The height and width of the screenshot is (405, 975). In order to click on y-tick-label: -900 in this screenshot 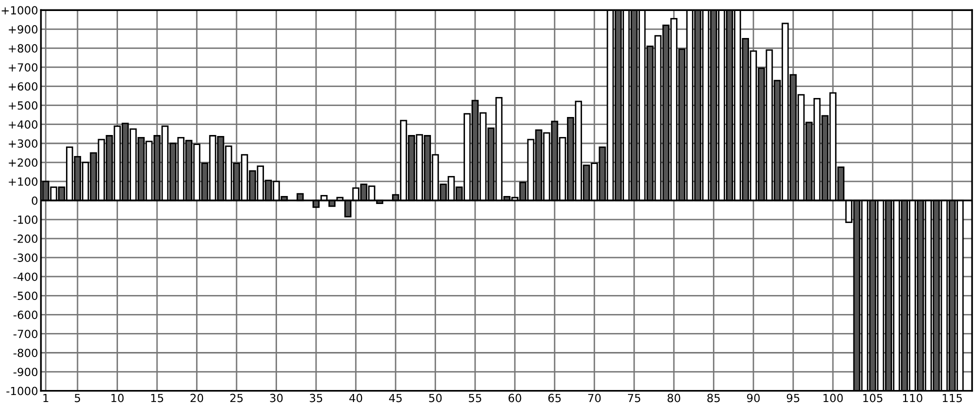, I will do `click(26, 372)`.